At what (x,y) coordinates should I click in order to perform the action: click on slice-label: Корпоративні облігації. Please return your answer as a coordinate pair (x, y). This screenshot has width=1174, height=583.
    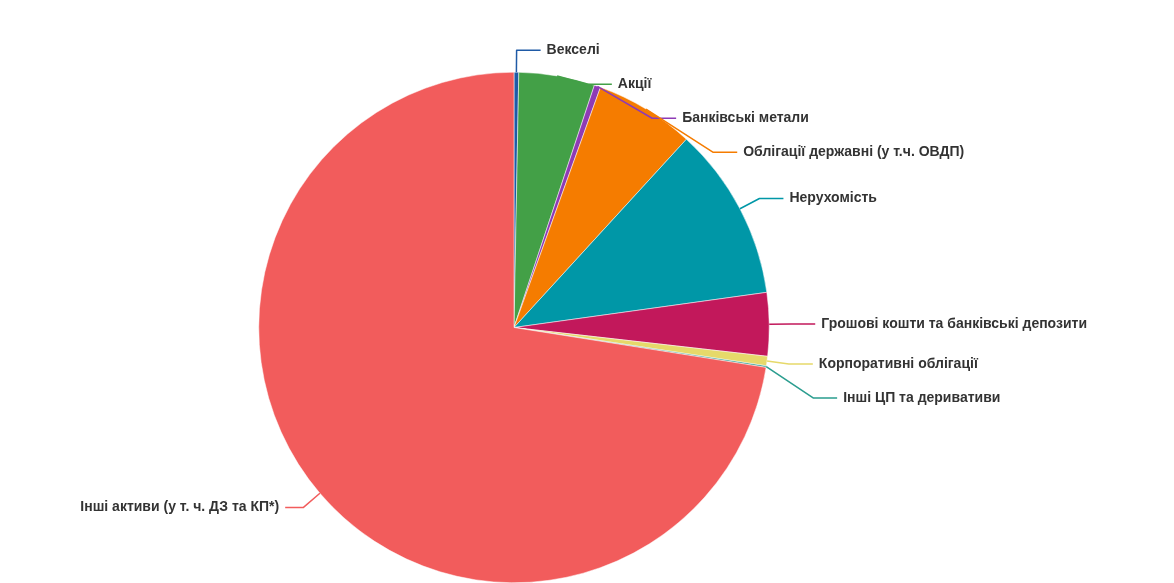
    Looking at the image, I should click on (898, 362).